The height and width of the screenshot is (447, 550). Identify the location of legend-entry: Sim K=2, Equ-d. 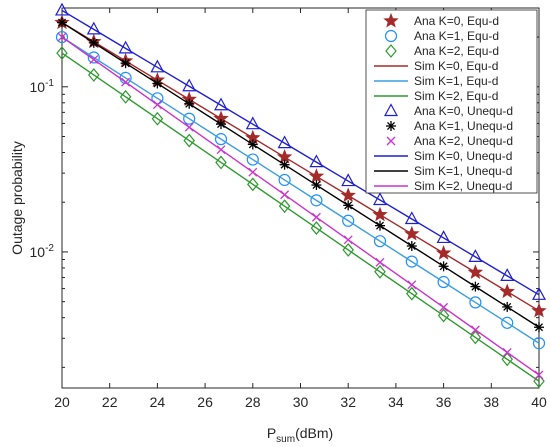
(436, 96).